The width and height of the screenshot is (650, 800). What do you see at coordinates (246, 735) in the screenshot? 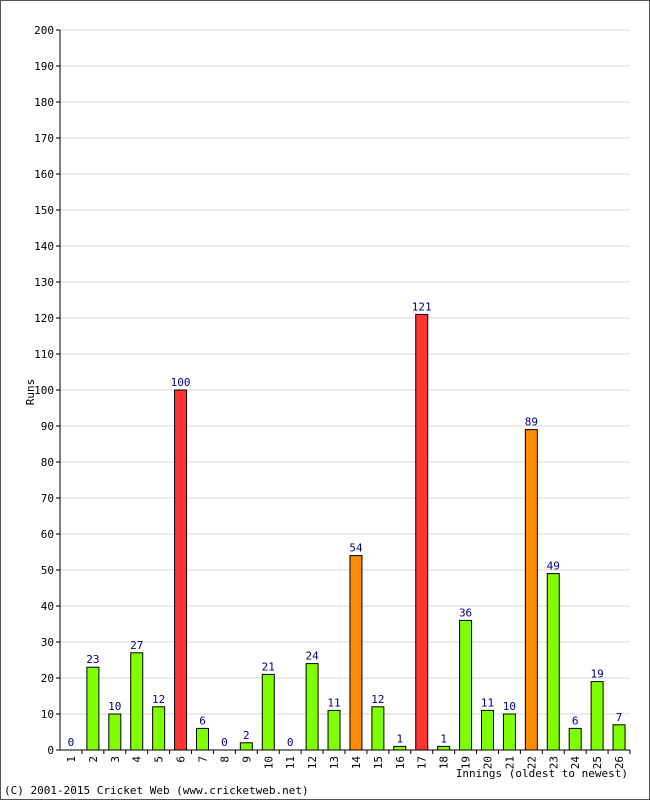
I see `bar-value-label: 2` at bounding box center [246, 735].